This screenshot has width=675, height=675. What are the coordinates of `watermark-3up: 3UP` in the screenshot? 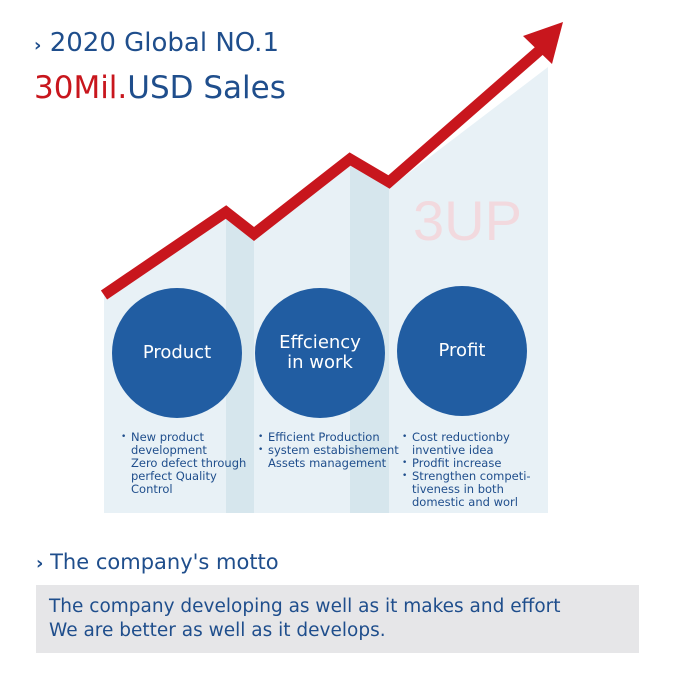 It's located at (467, 220).